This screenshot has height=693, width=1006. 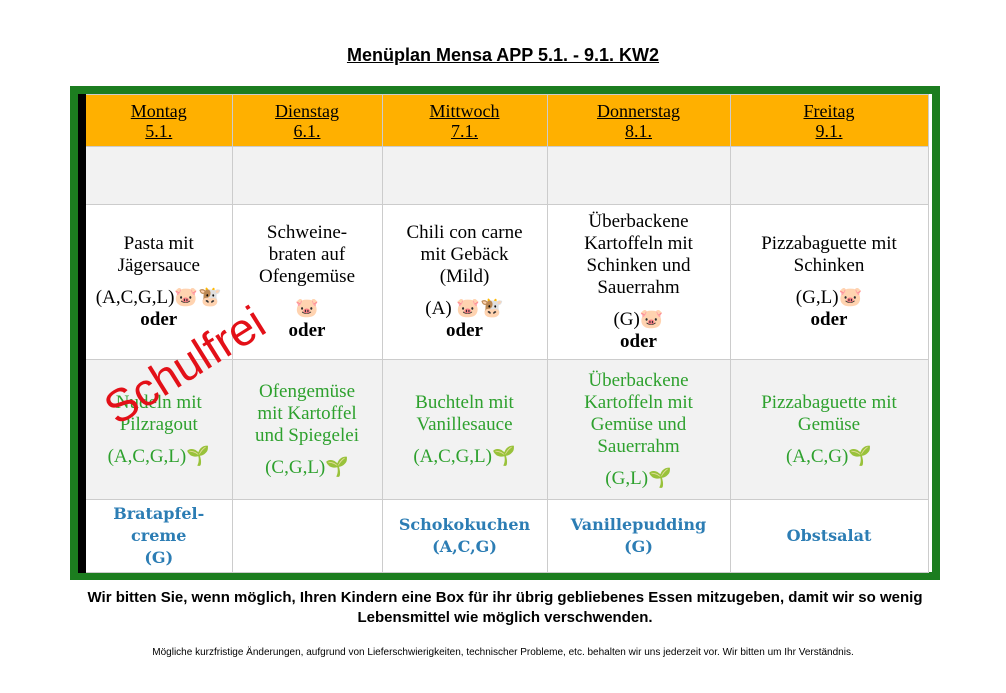 What do you see at coordinates (829, 297) in the screenshot?
I see `allergens: (G,L)🐷` at bounding box center [829, 297].